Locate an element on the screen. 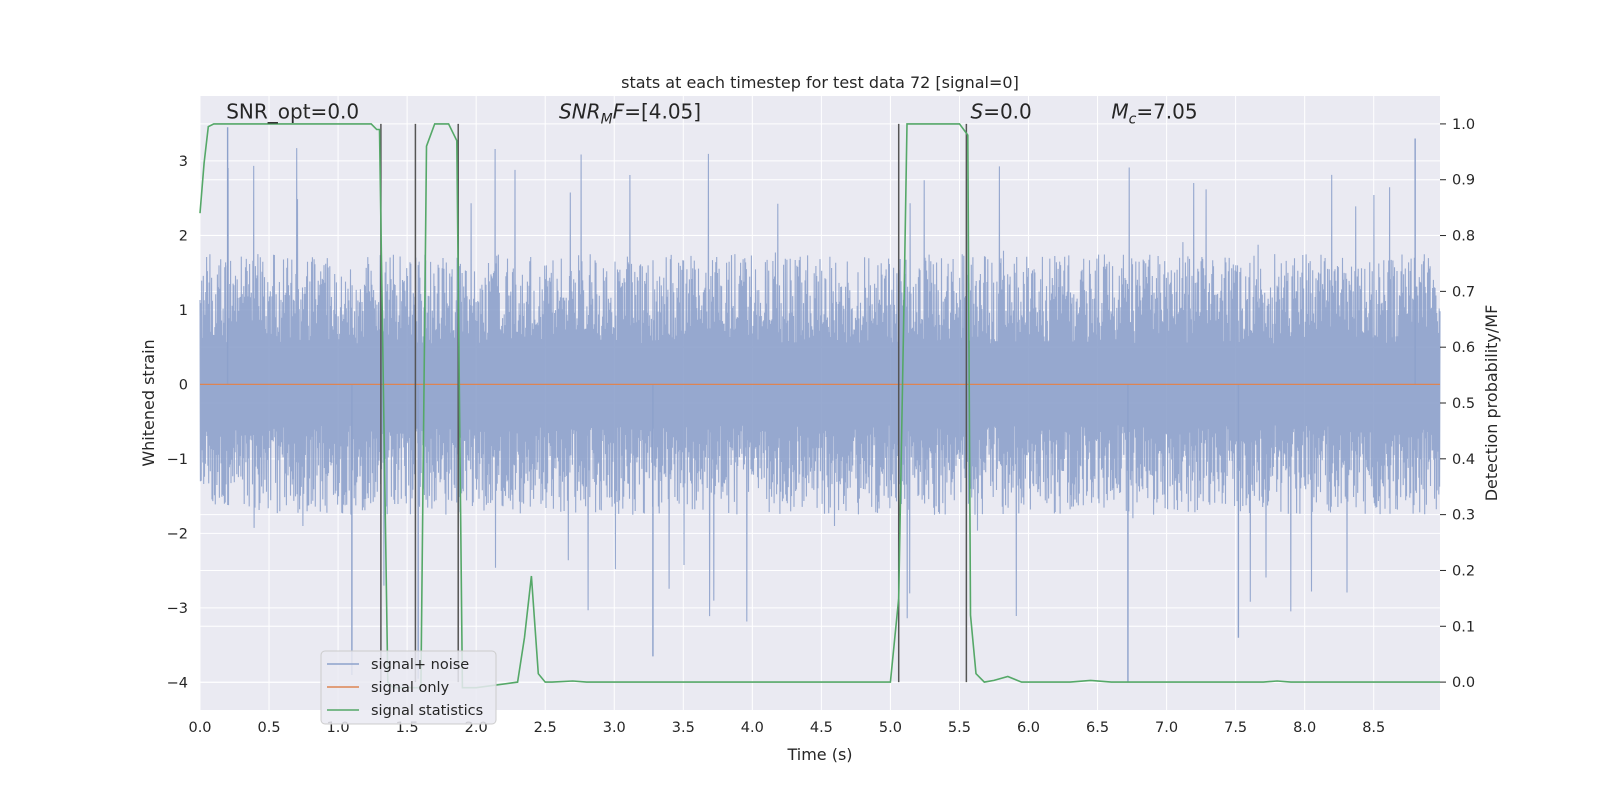  y-axis-label: Whitened strain is located at coordinates (148, 402).